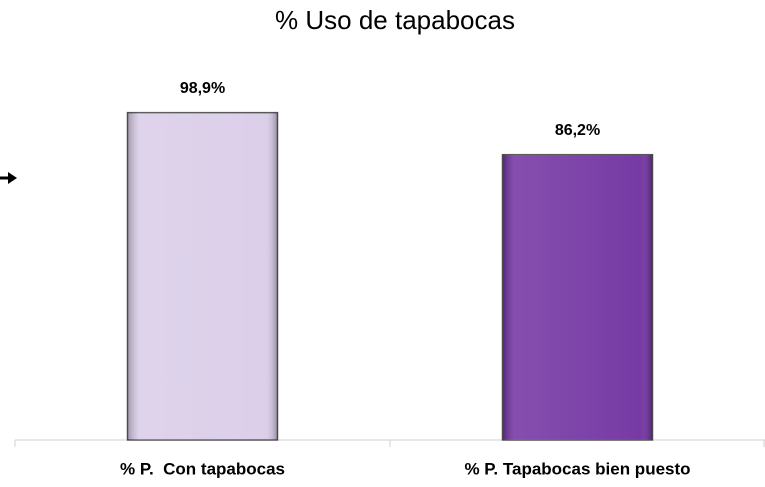 This screenshot has height=487, width=765. Describe the element at coordinates (577, 130) in the screenshot. I see `value-label: 86,2%` at that location.